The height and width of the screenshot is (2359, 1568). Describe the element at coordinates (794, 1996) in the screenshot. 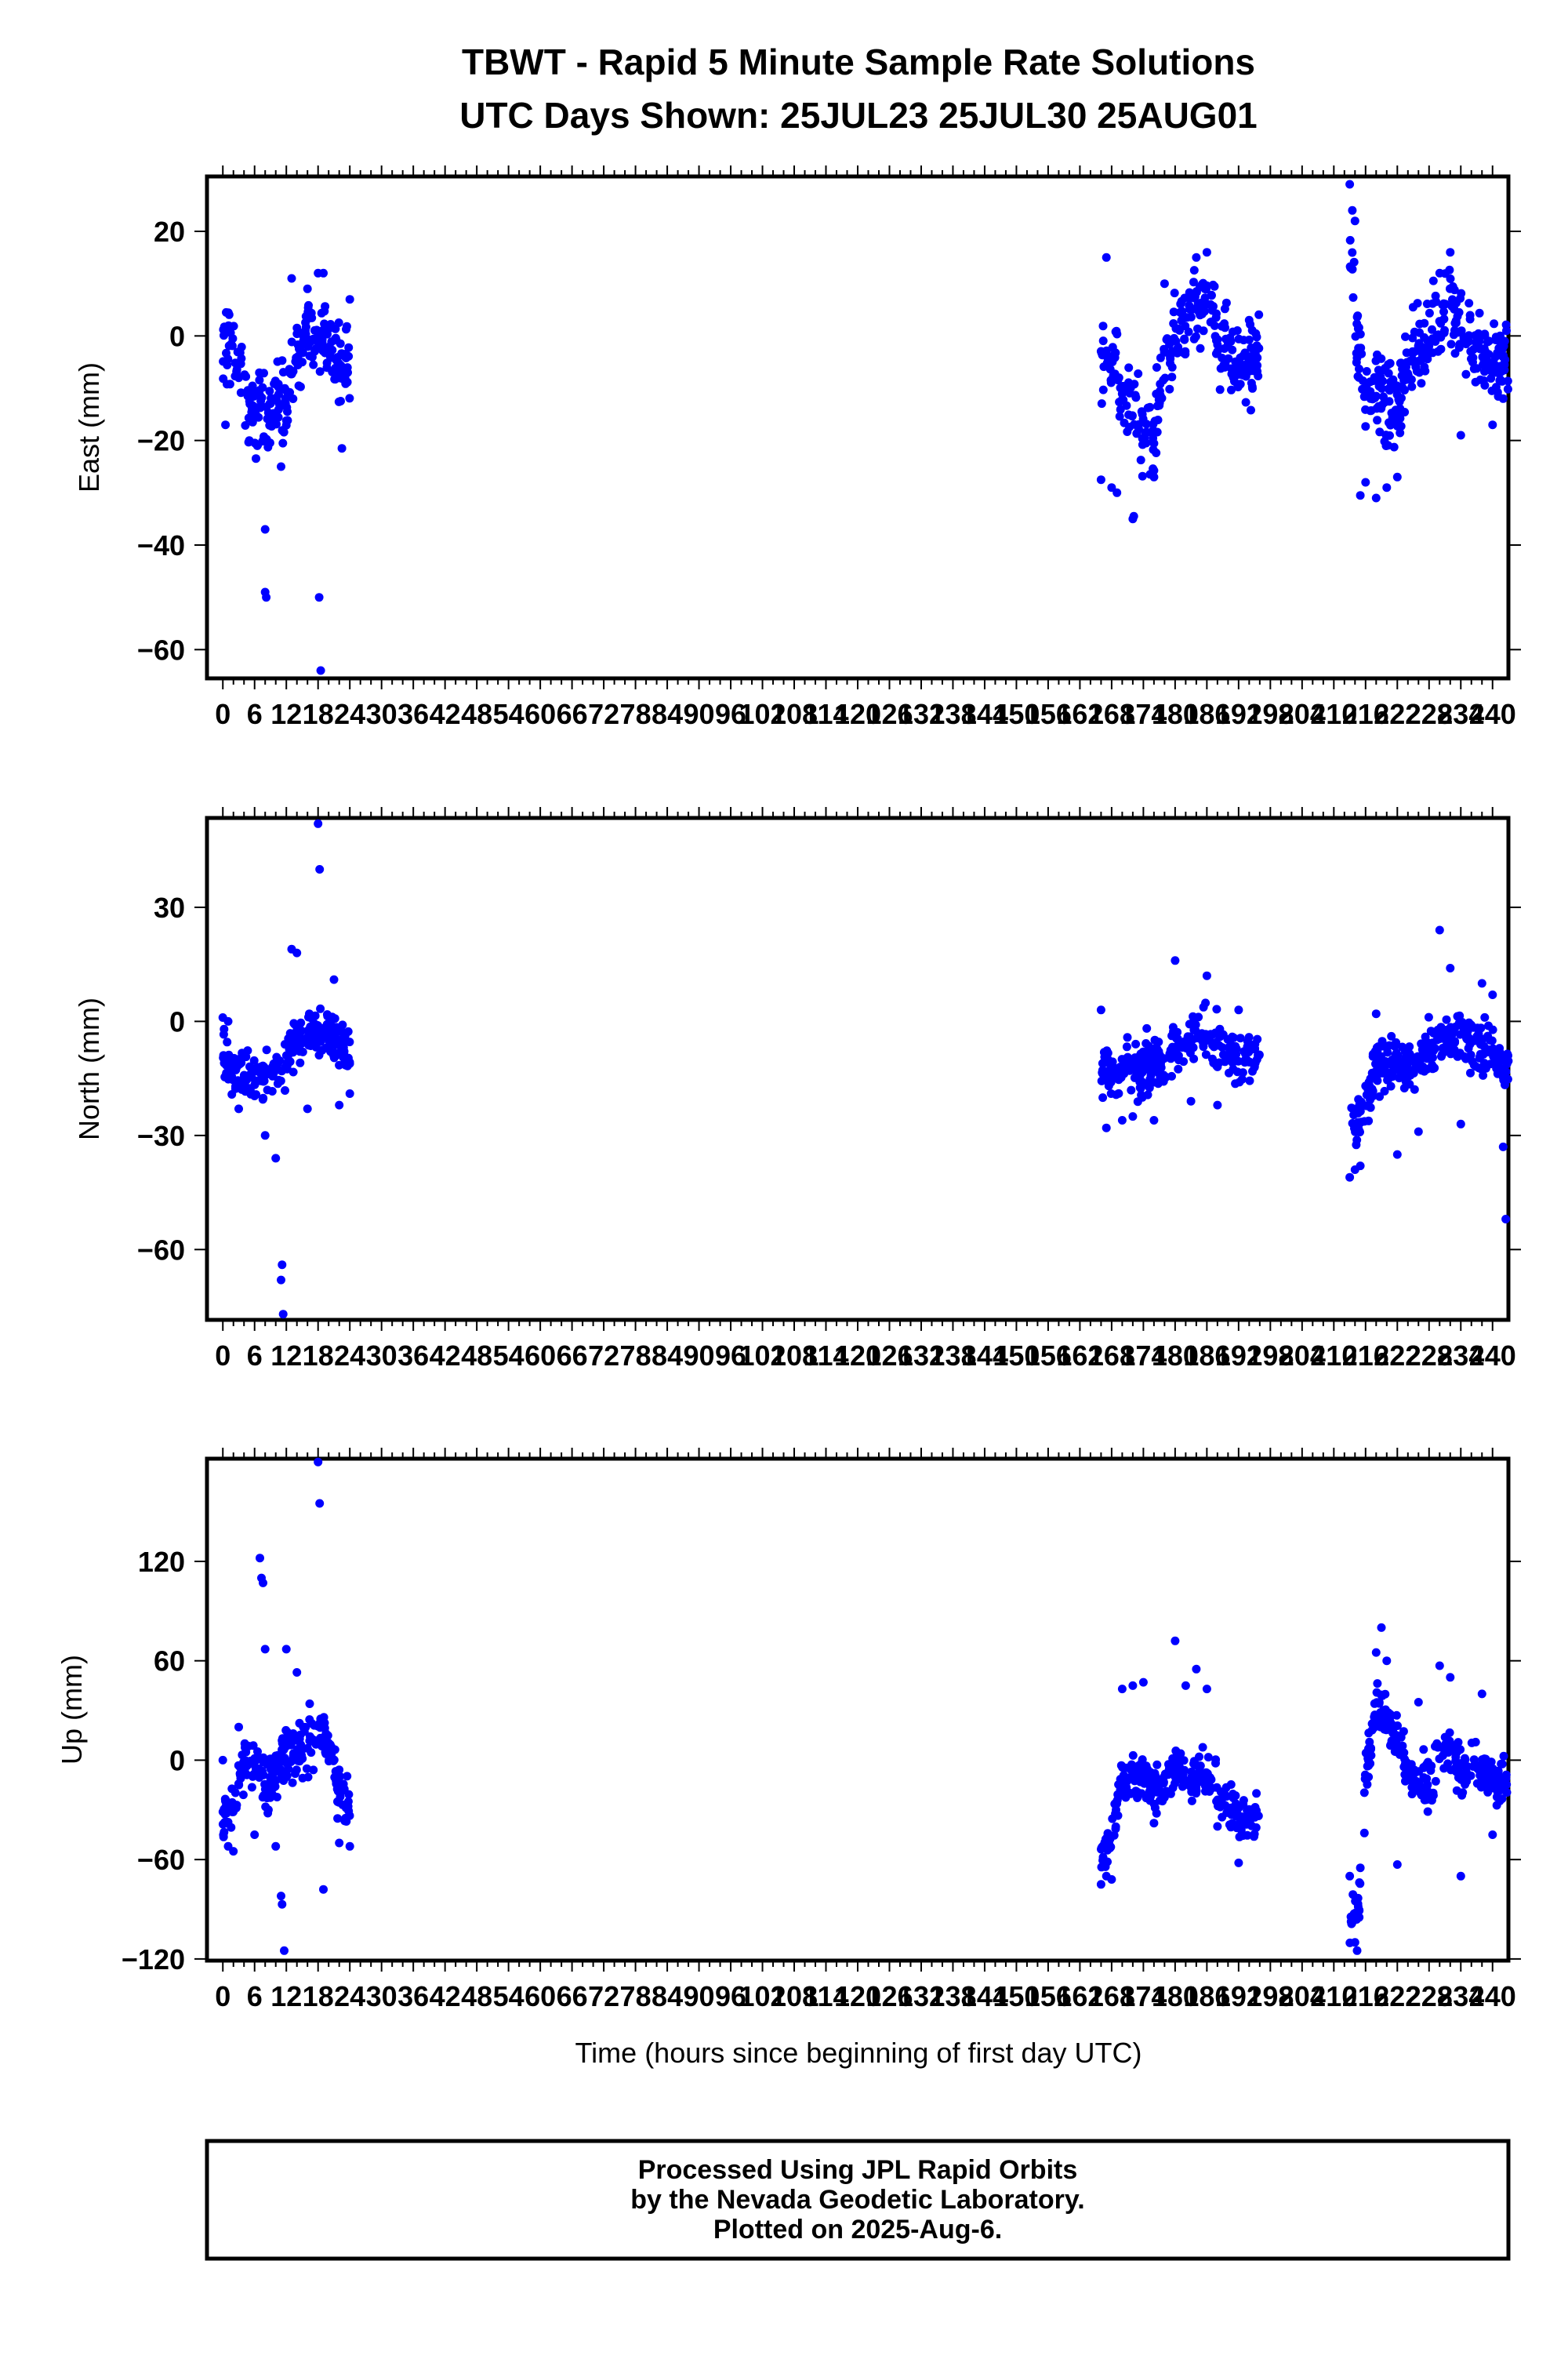

I see `x-tick-label: 108` at that location.